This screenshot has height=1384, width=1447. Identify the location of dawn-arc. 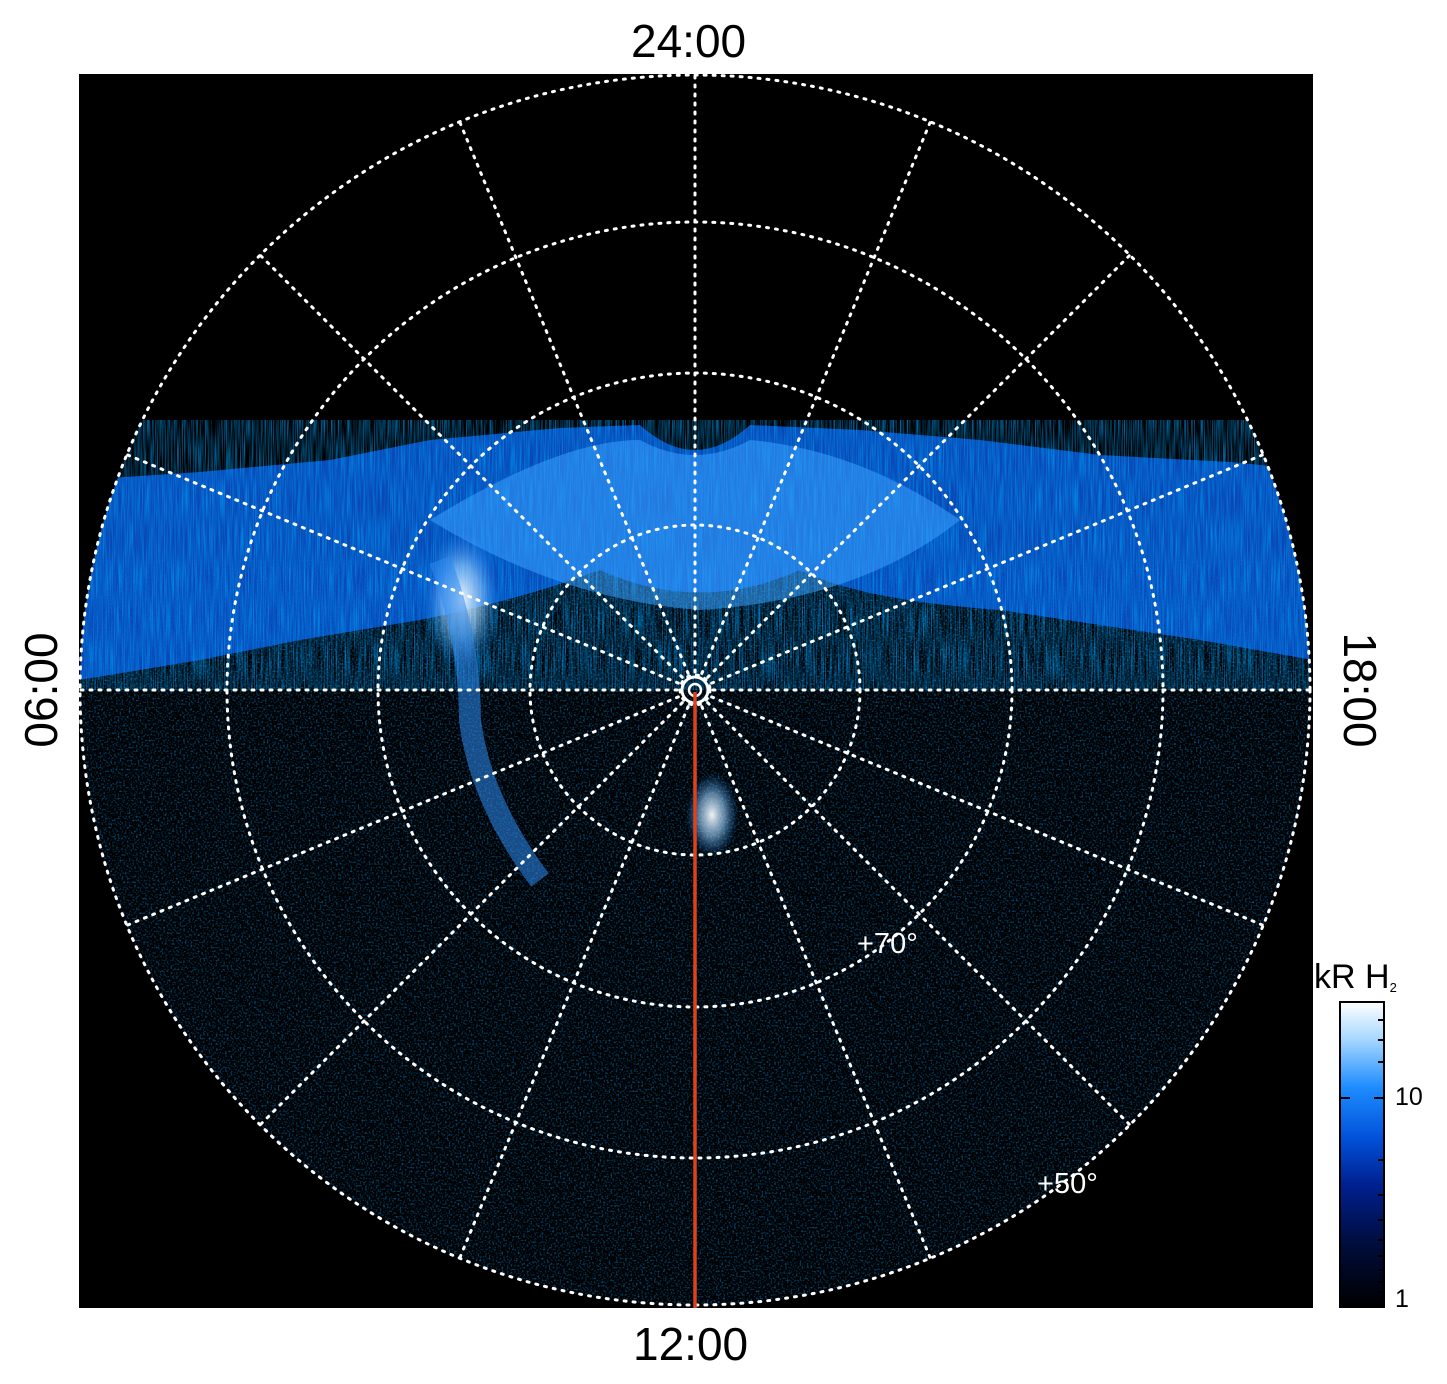
(489, 721).